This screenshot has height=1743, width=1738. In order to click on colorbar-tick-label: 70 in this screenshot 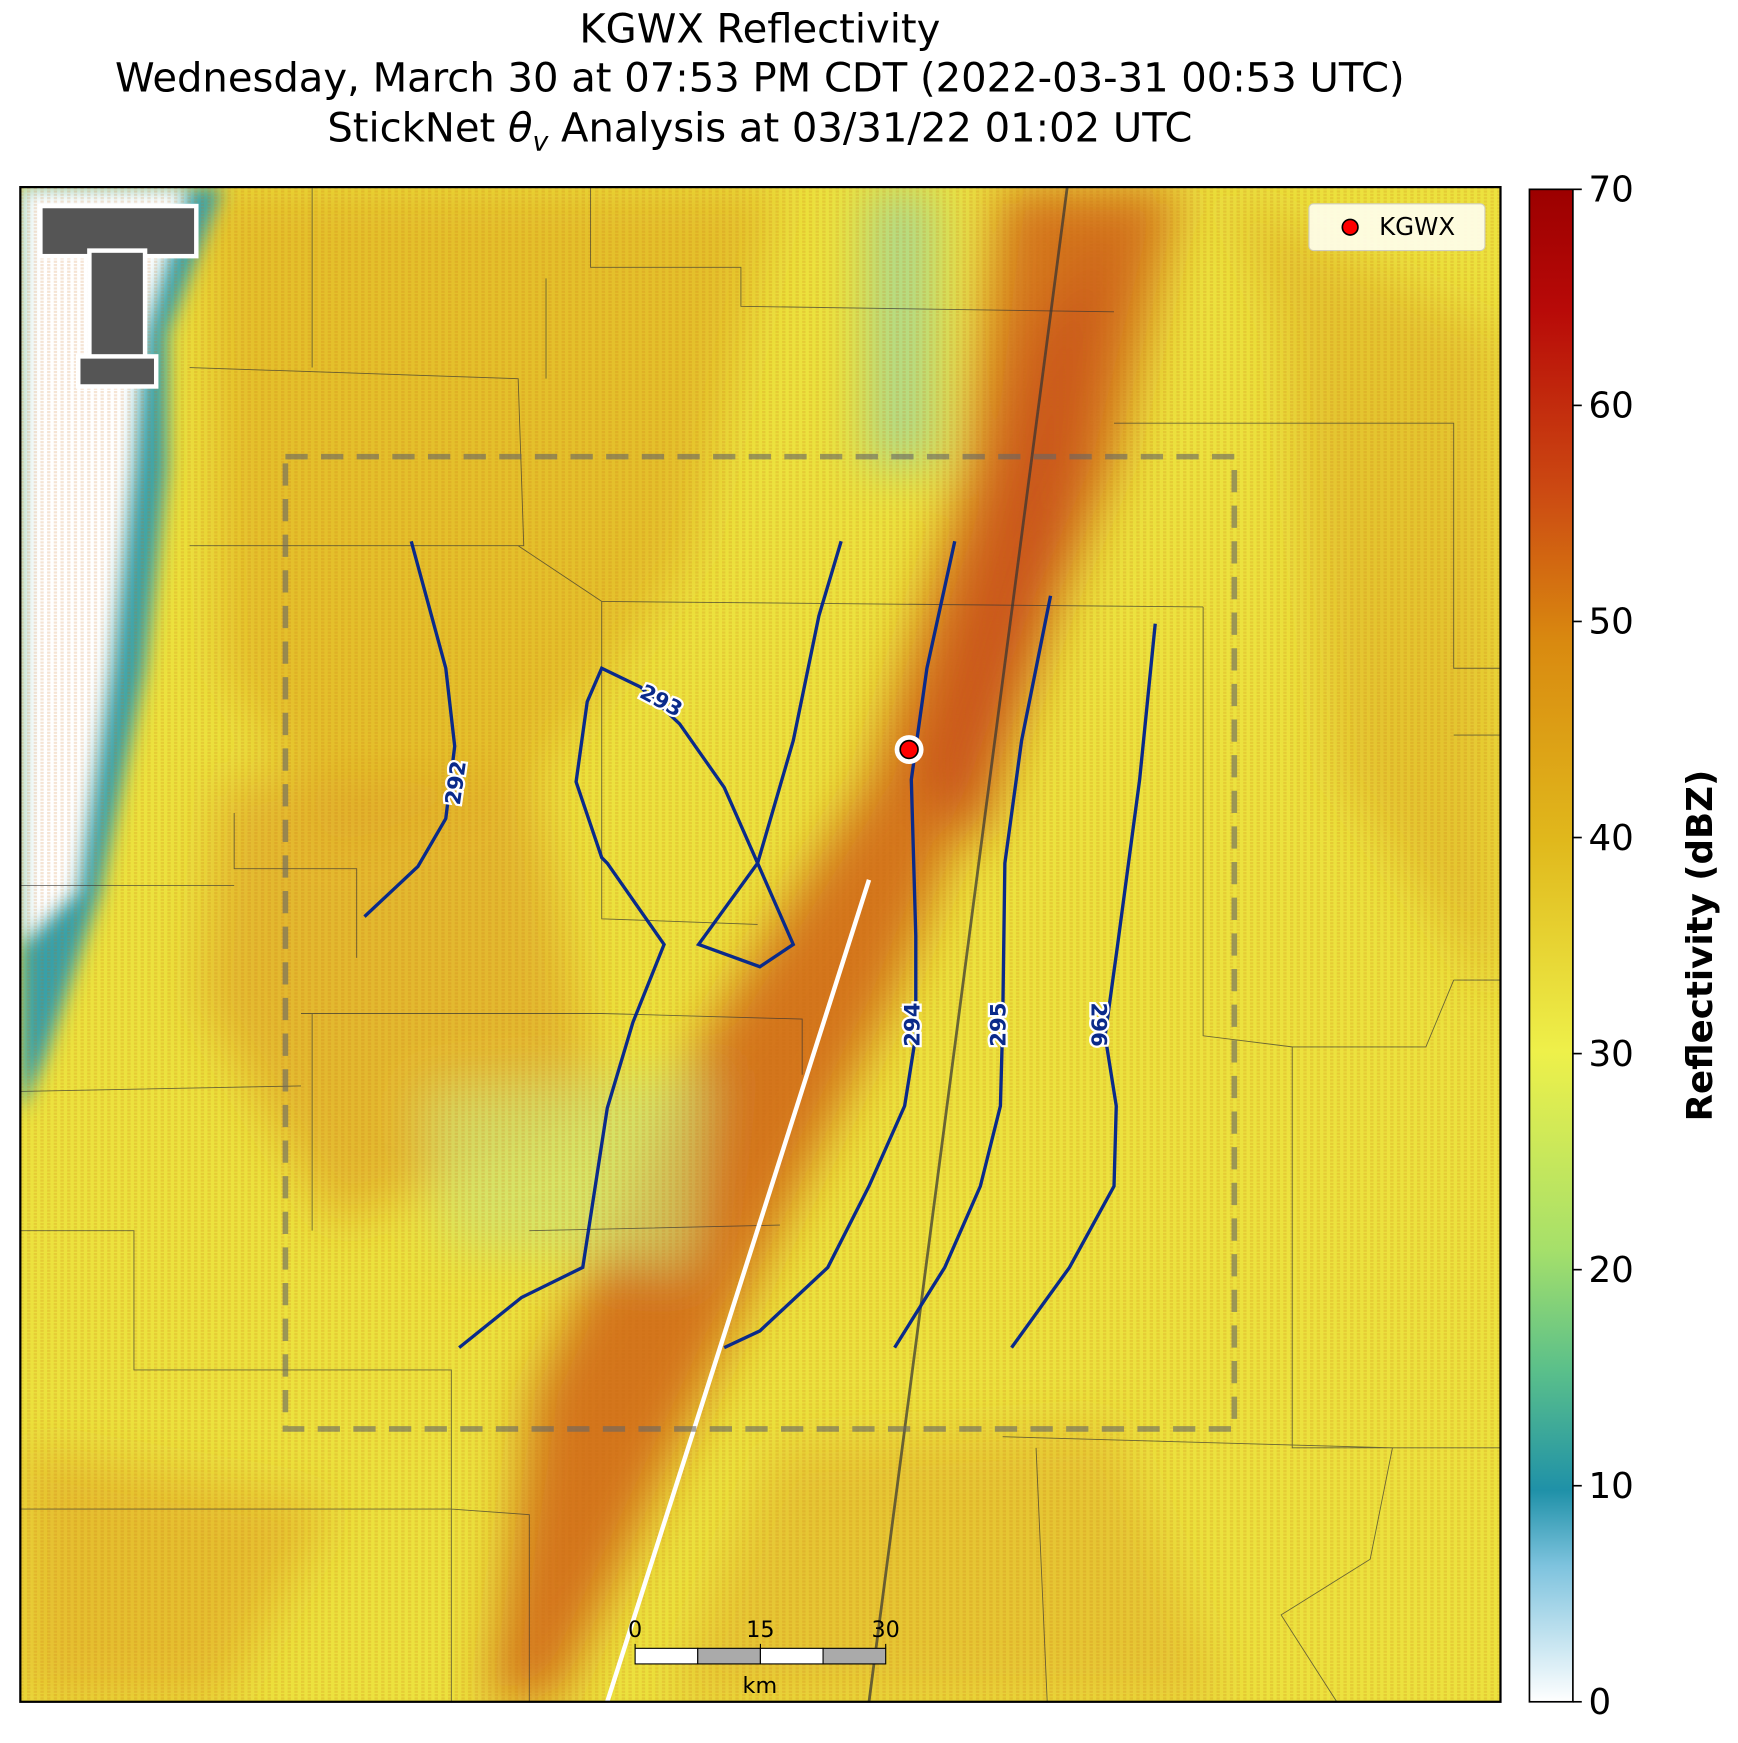, I will do `click(1610, 190)`.